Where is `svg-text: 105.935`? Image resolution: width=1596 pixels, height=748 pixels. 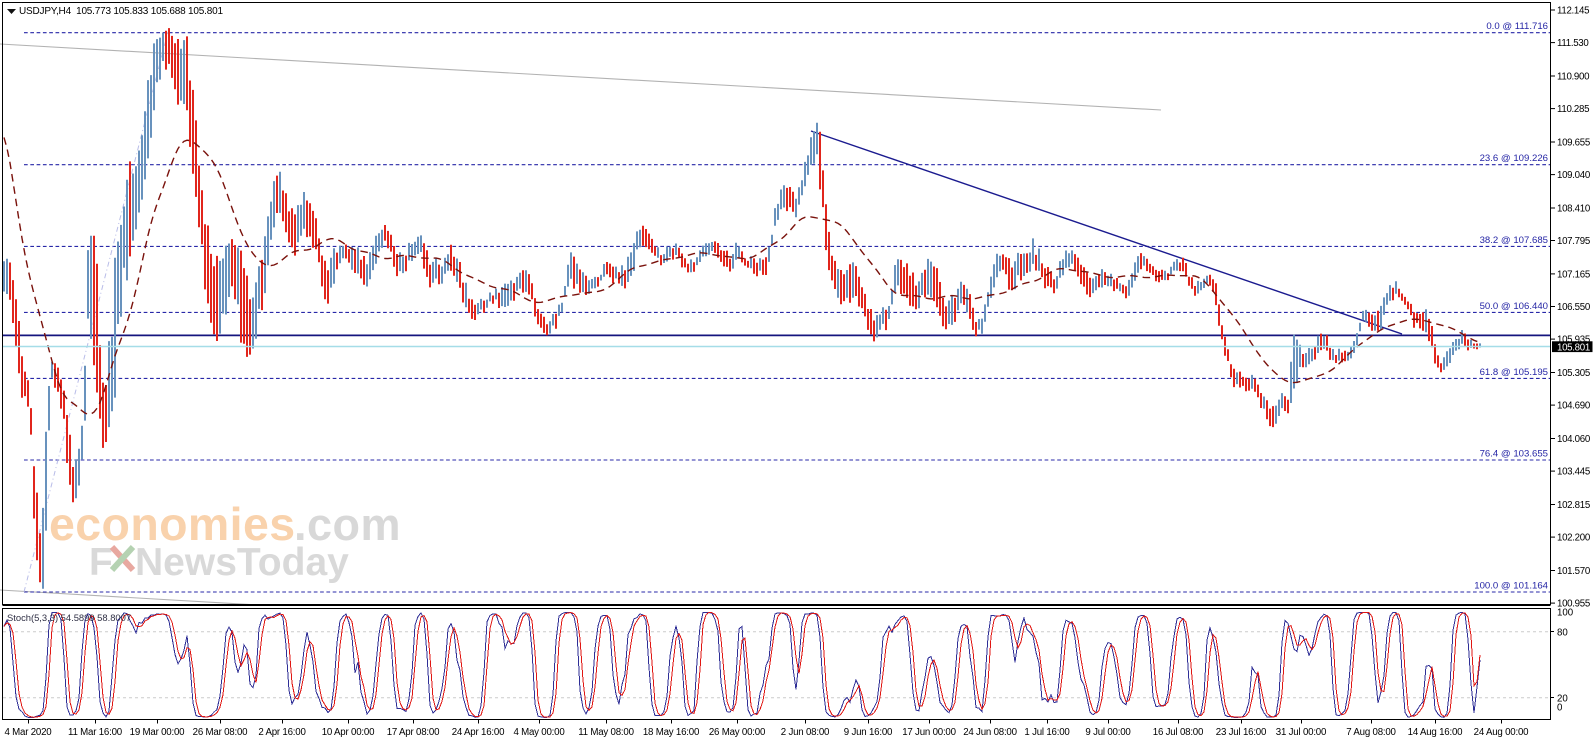
svg-text: 105.935 is located at coordinates (1573, 340).